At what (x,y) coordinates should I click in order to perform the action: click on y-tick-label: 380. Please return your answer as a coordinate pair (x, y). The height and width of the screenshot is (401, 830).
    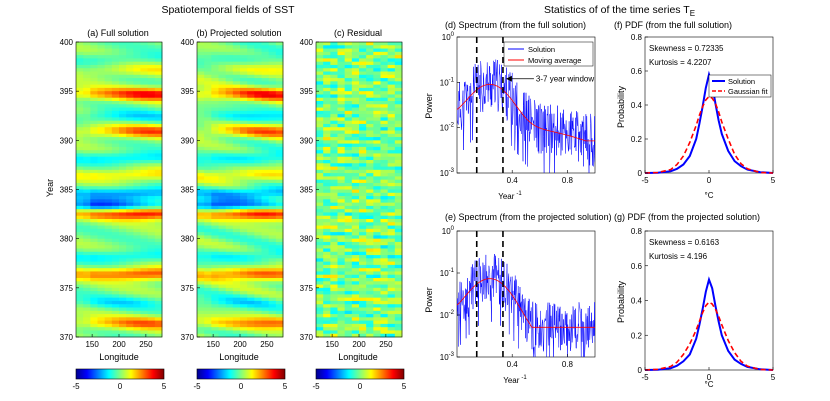
    Looking at the image, I should click on (307, 239).